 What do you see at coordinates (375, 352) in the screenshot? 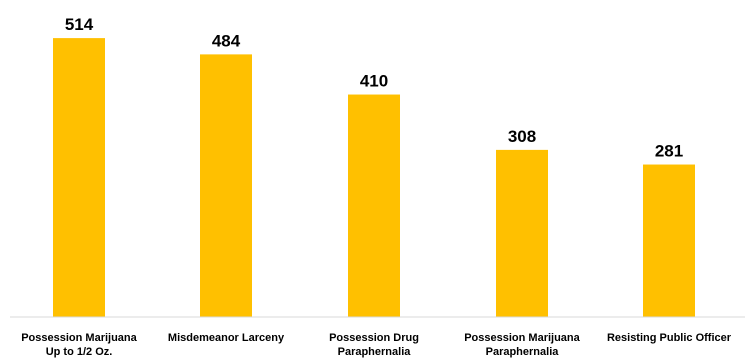
I see `category-label-3-line-2: Paraphernalia` at bounding box center [375, 352].